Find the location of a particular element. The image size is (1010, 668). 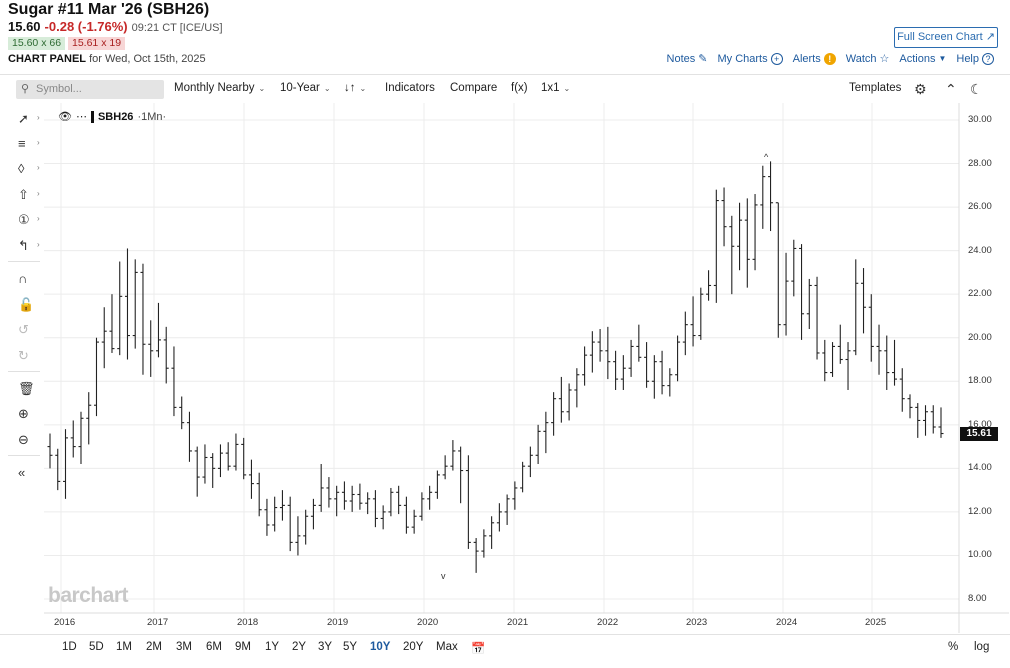

notes-label: Notes is located at coordinates (681, 58).